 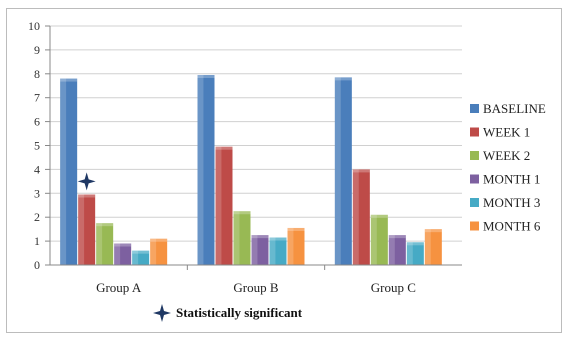 I want to click on y-tick-label: 4, so click(x=37, y=169).